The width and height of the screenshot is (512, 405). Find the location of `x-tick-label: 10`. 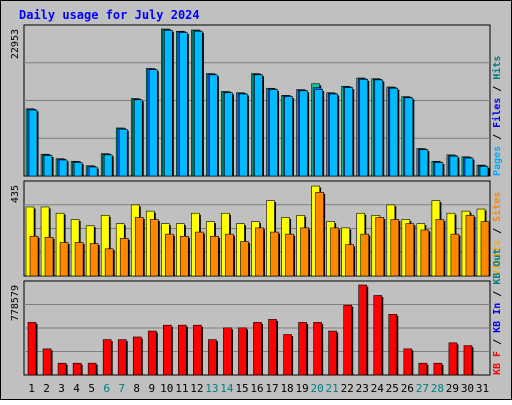

x-tick-label: 10 is located at coordinates (166, 388).